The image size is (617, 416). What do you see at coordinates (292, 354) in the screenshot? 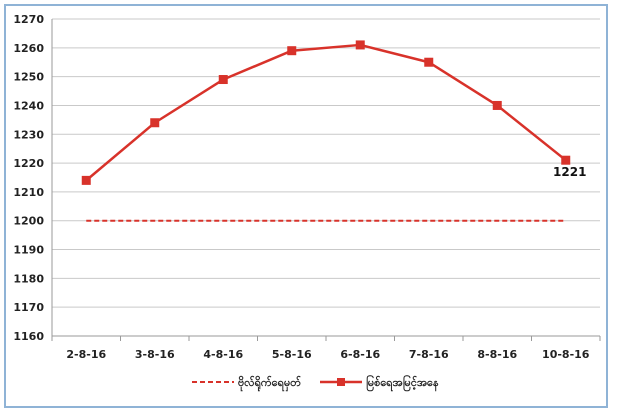
I see `x-tick-label: 5-8-16` at bounding box center [292, 354].